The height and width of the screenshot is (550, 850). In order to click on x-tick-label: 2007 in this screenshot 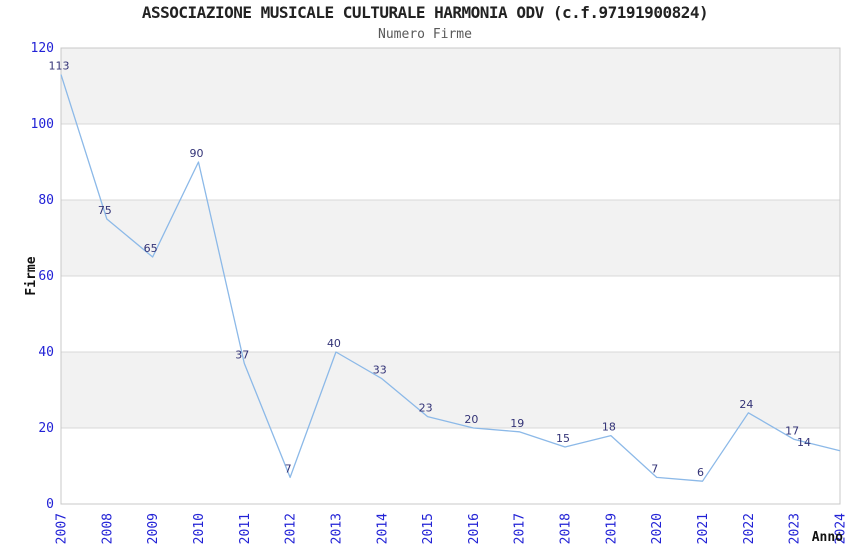, I will do `click(62, 528)`.